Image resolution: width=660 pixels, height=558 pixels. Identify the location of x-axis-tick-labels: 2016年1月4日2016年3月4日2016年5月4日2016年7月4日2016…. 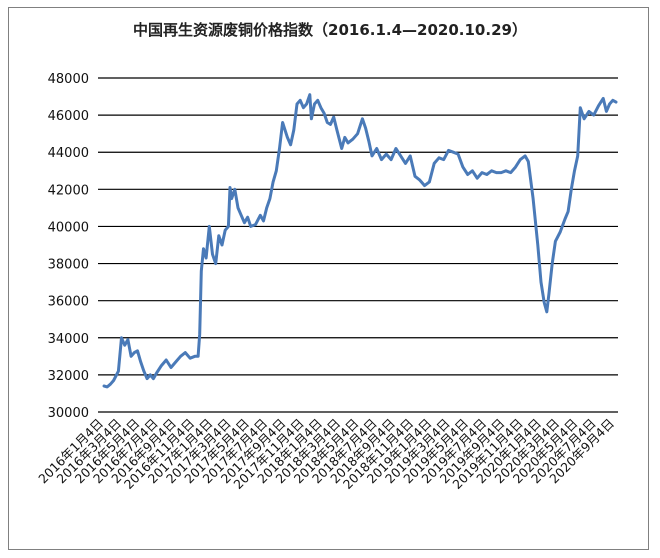
(326, 454).